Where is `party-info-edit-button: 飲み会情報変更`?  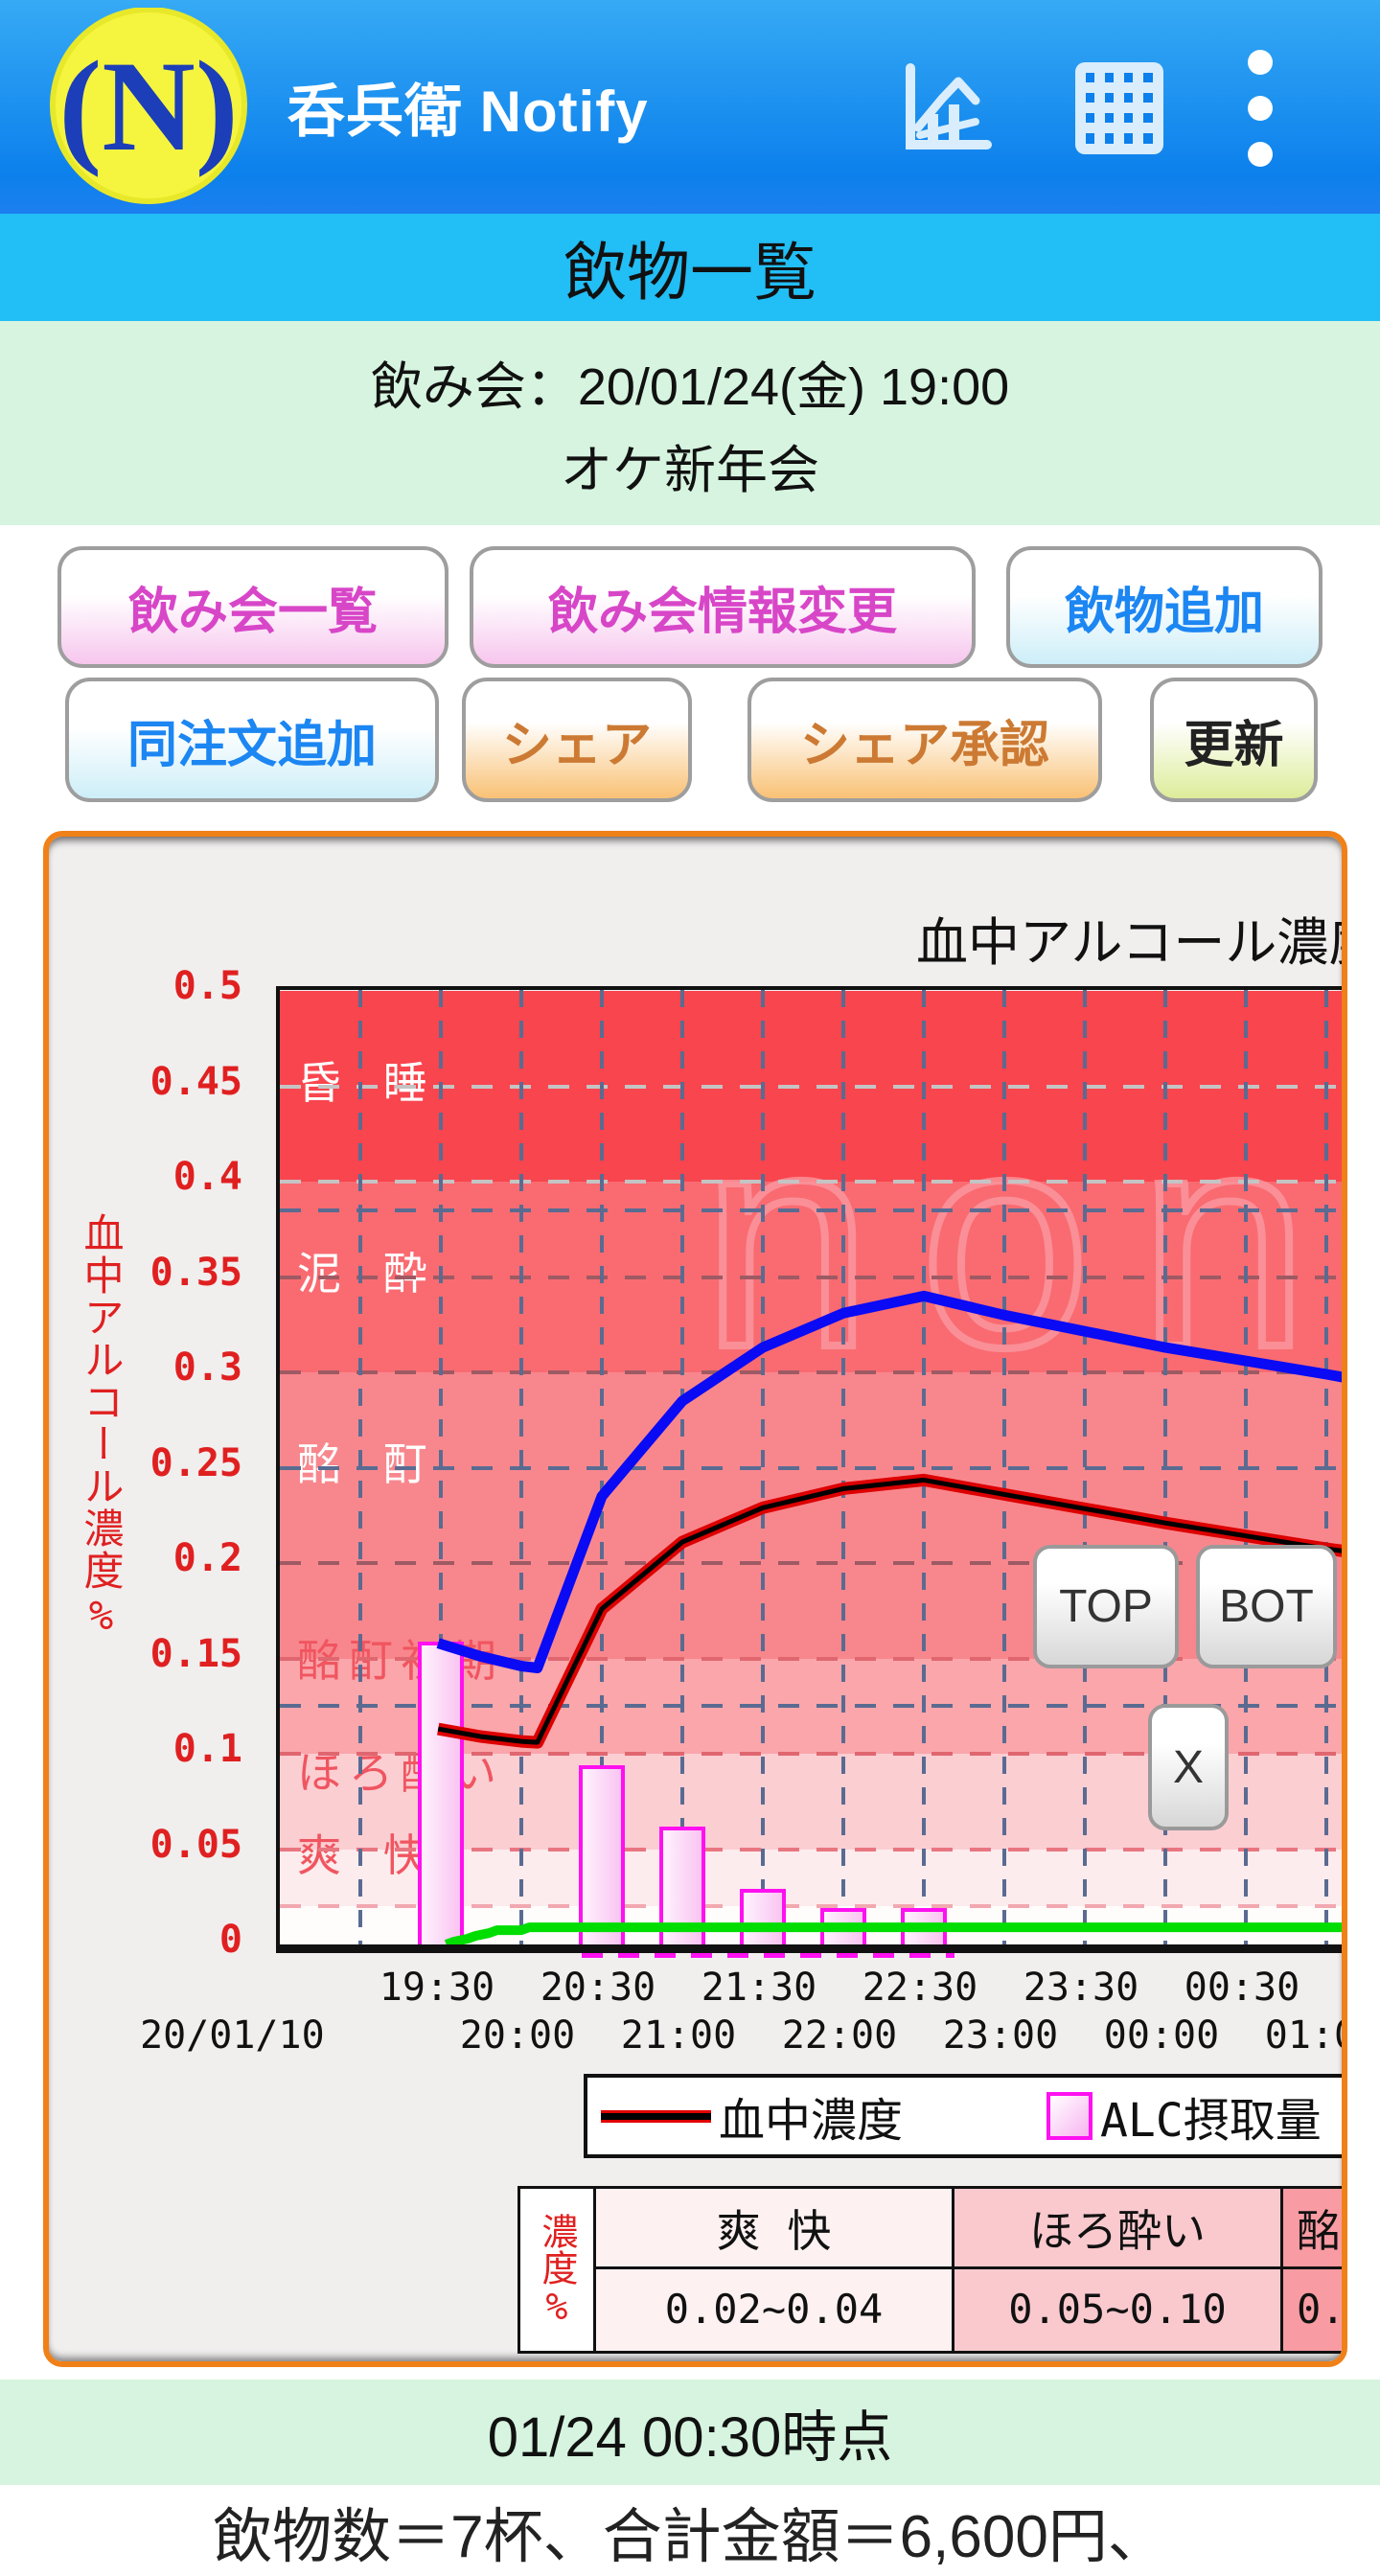
party-info-edit-button: 飲み会情報変更 is located at coordinates (723, 607).